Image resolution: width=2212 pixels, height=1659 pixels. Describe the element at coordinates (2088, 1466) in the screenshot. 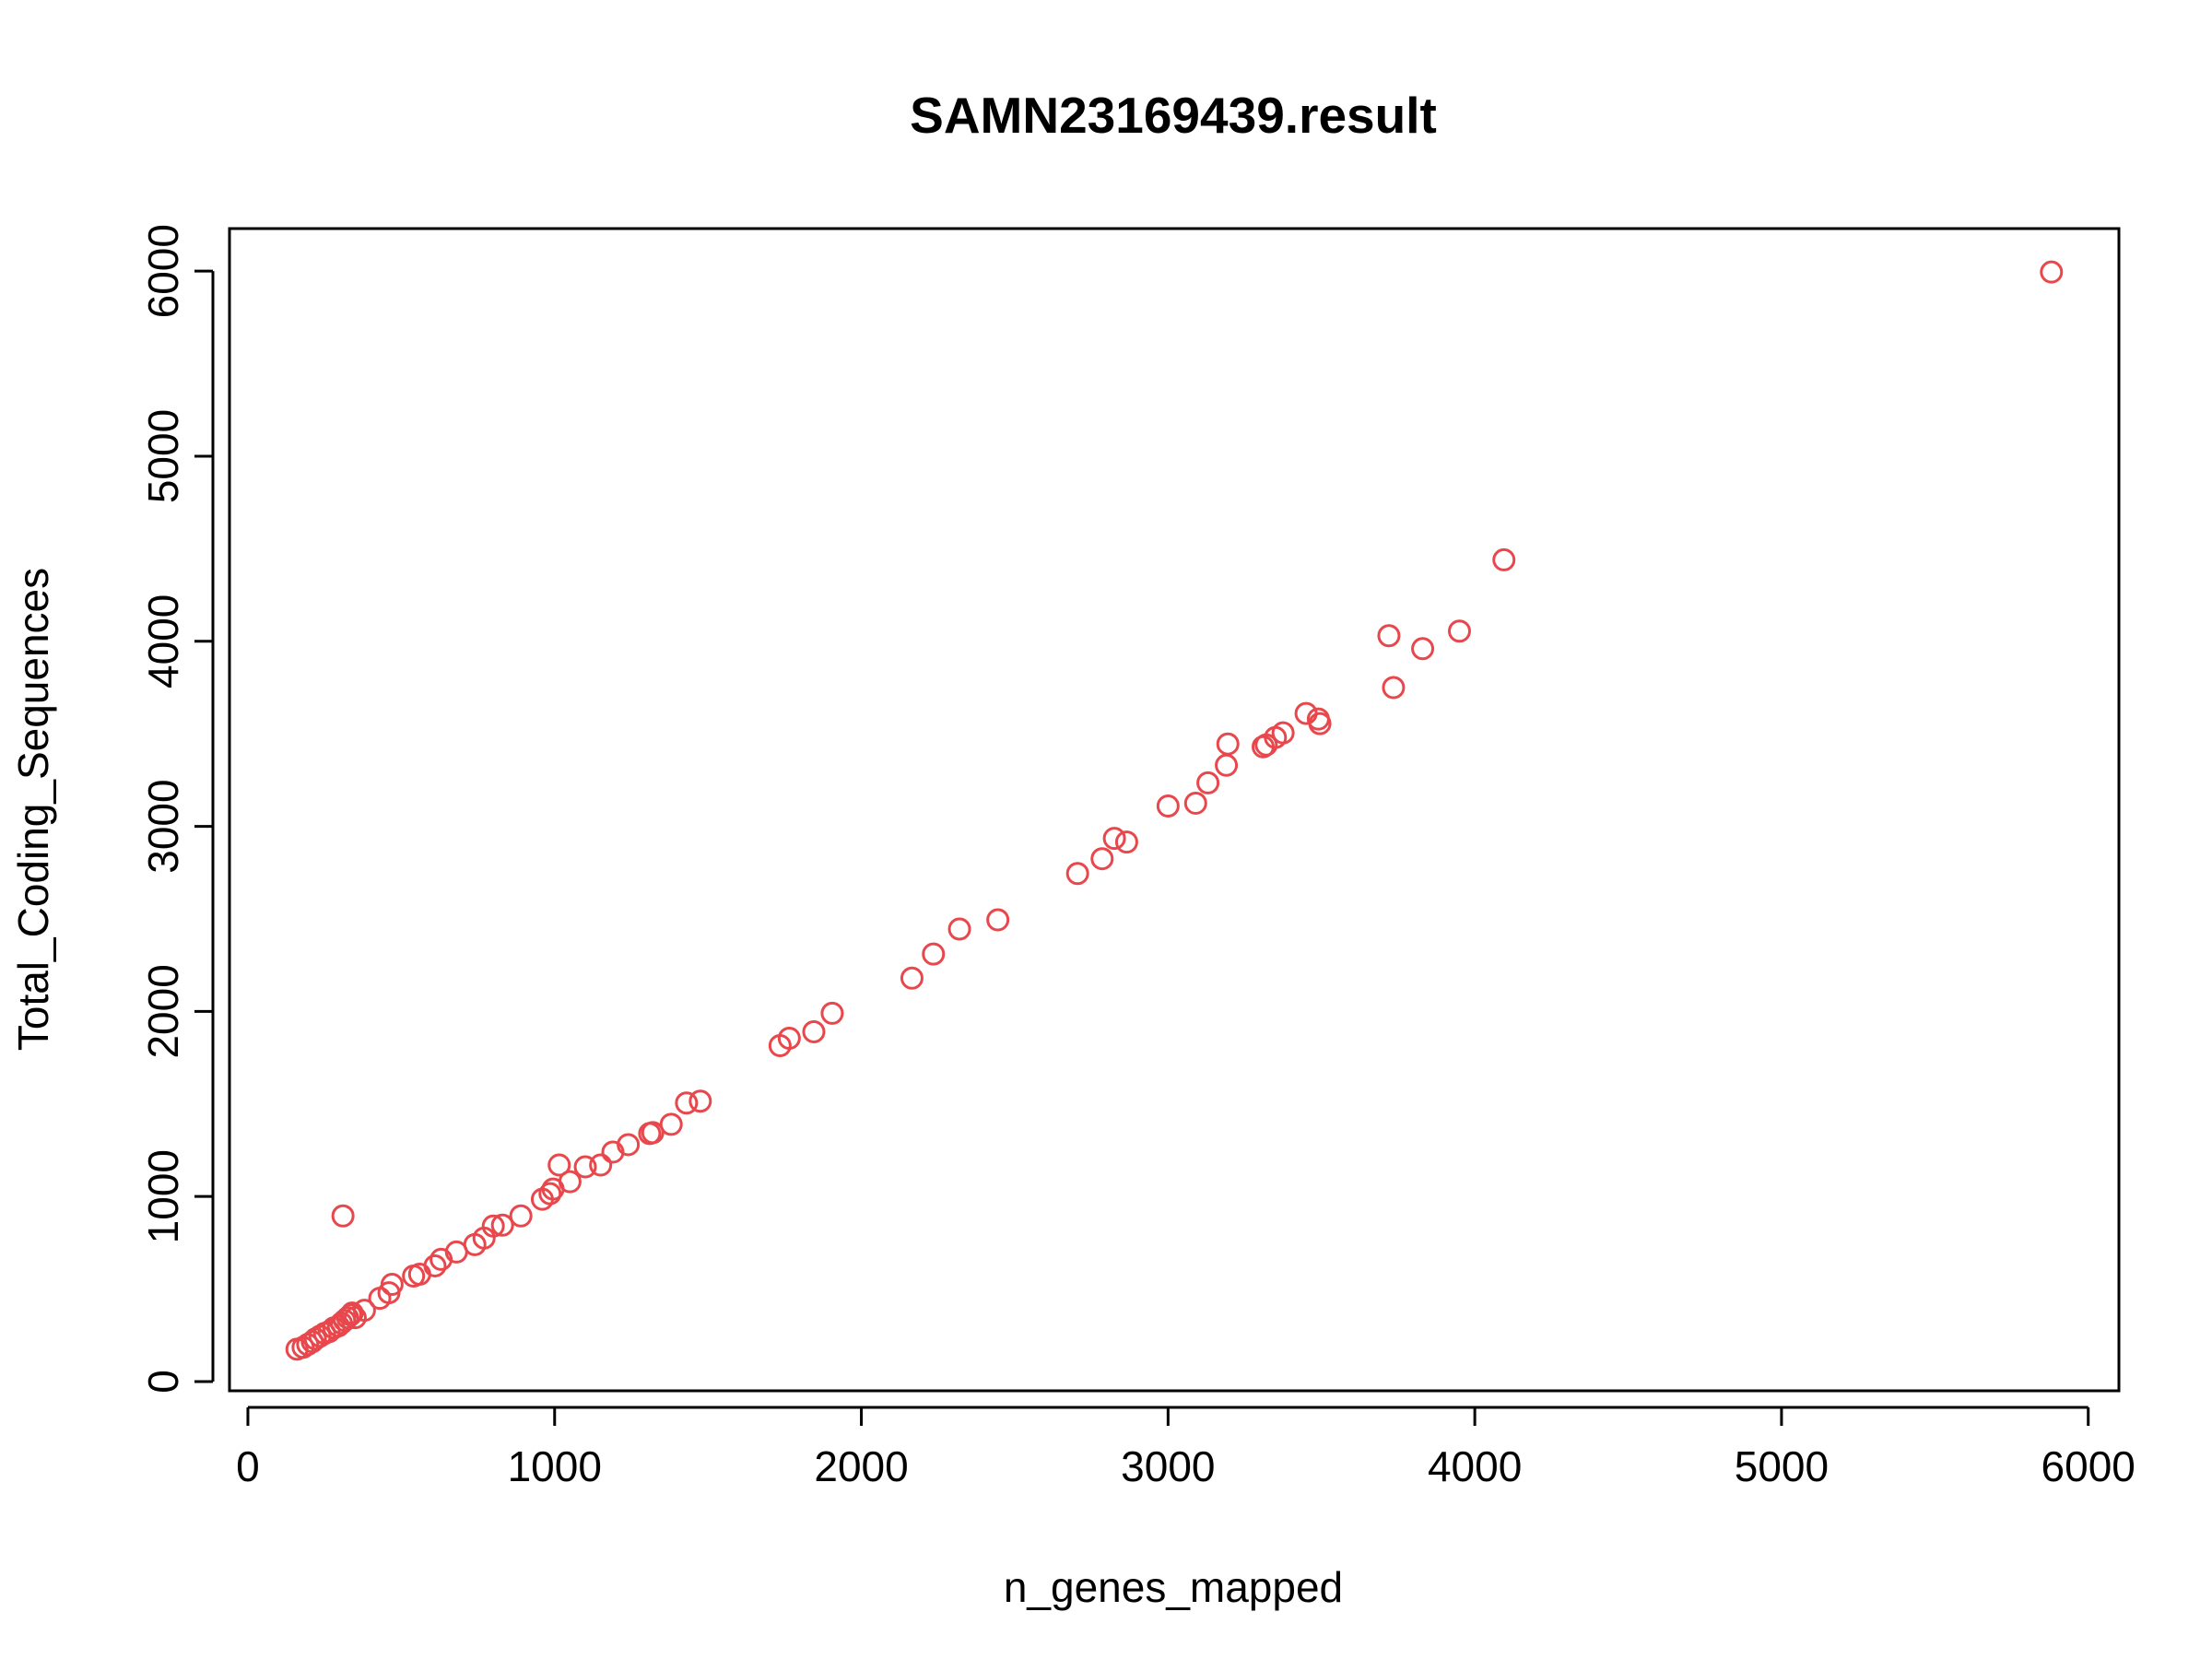

I see `x-tick-label: 6000` at that location.